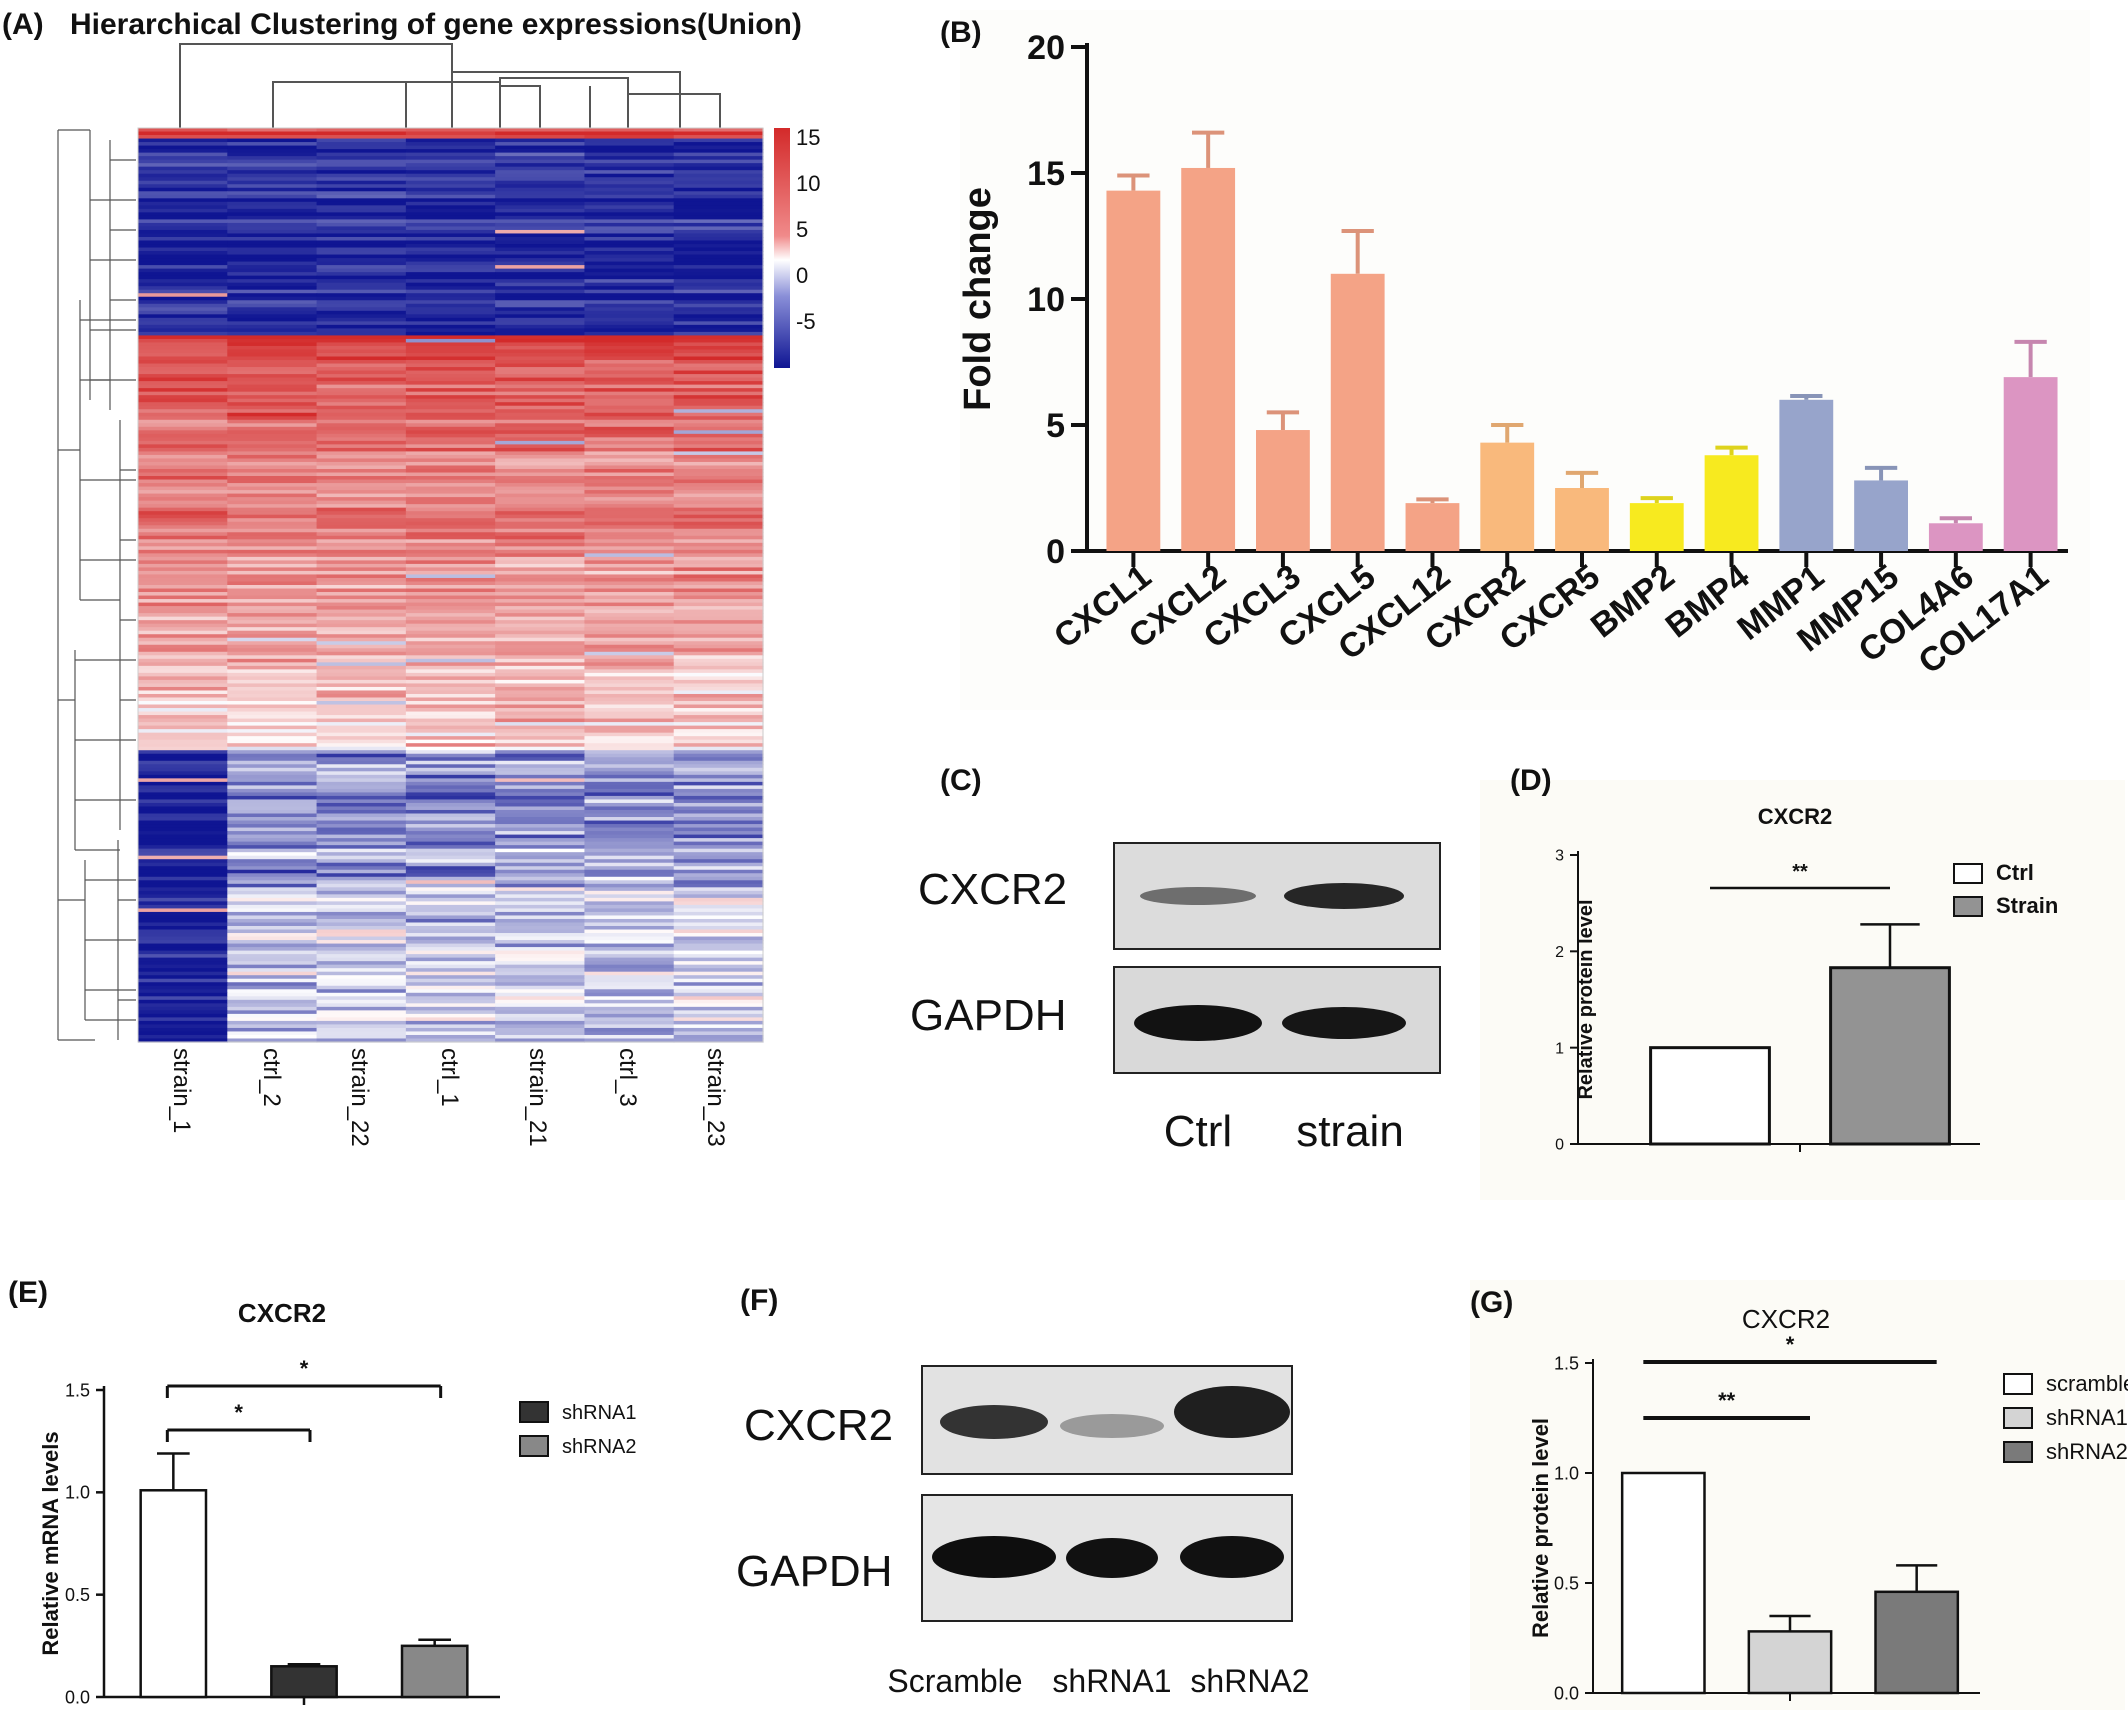  What do you see at coordinates (802, 229) in the screenshot?
I see `color-scale-tick: 5` at bounding box center [802, 229].